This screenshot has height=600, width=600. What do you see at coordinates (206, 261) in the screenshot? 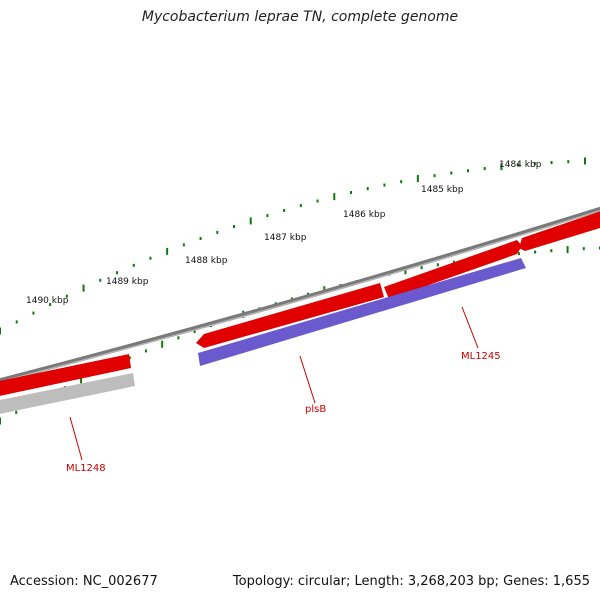
I see `ruler-label: 1488 kbp` at bounding box center [206, 261].